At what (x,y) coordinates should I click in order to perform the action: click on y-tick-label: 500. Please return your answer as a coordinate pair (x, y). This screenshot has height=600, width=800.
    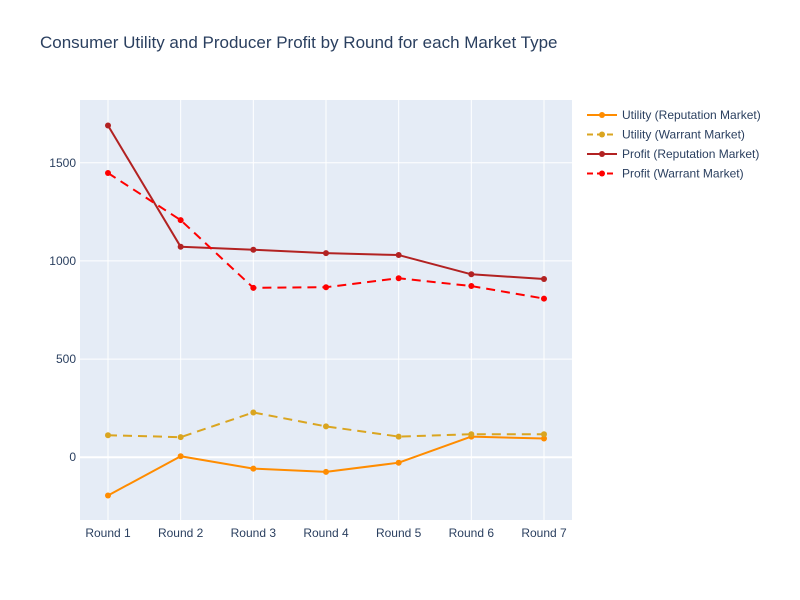
    Looking at the image, I should click on (66, 359).